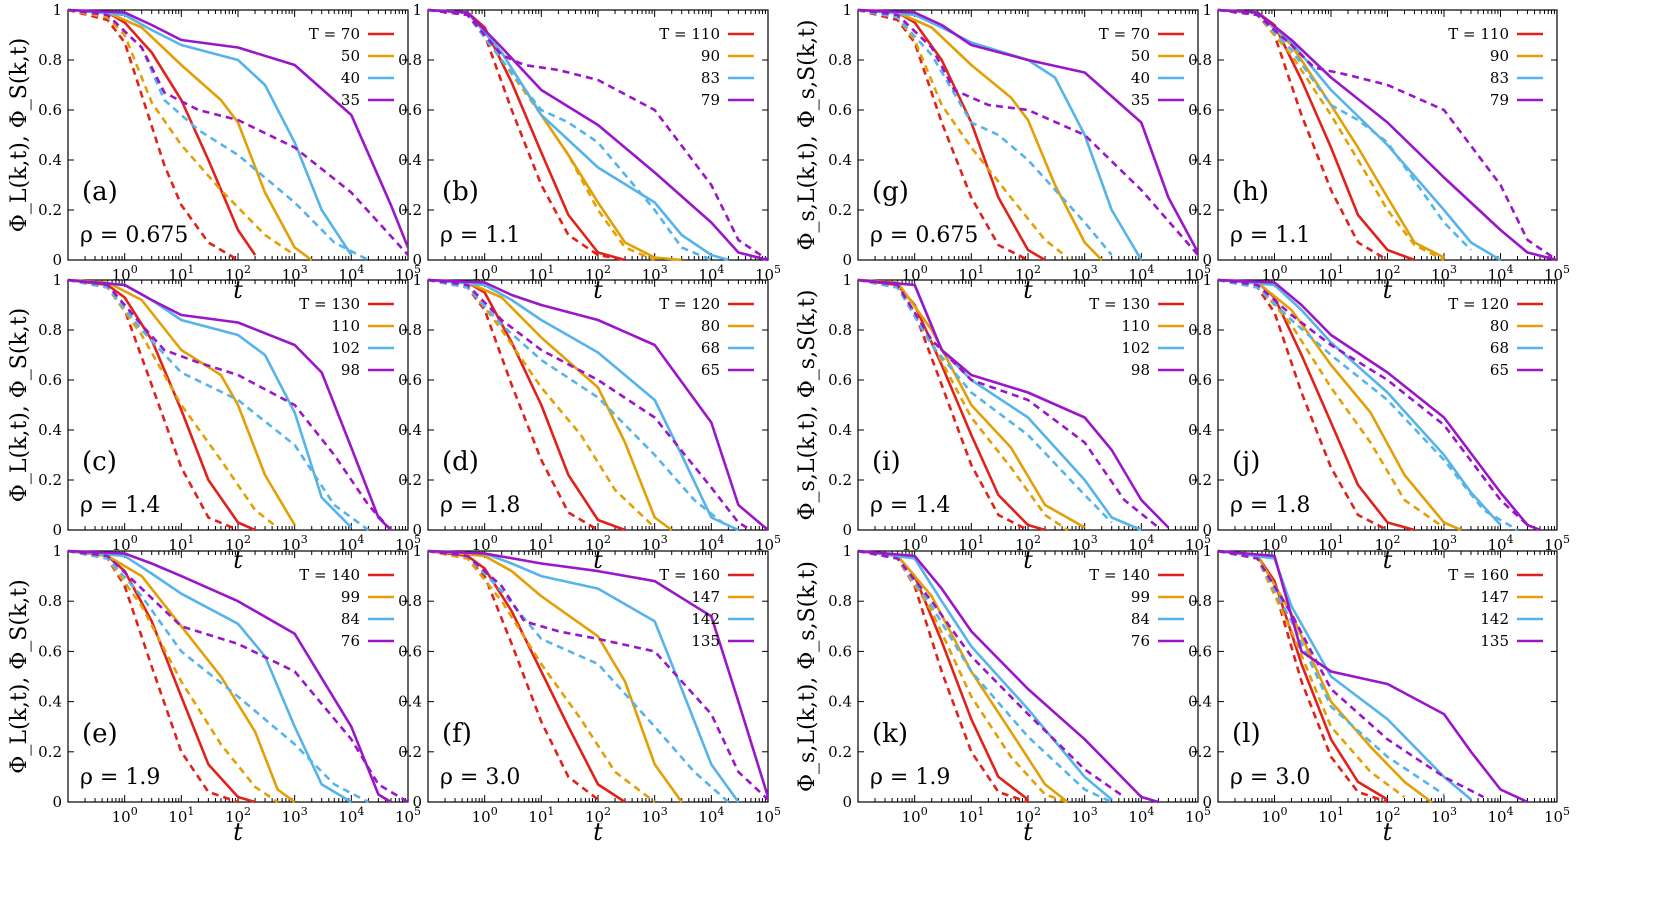  I want to click on series-T83-dashed, so click(1345, 129).